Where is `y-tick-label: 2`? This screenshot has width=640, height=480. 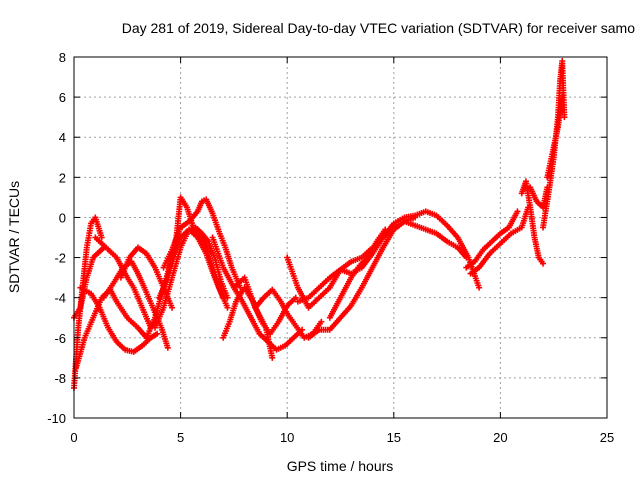
y-tick-label: 2 is located at coordinates (62, 177).